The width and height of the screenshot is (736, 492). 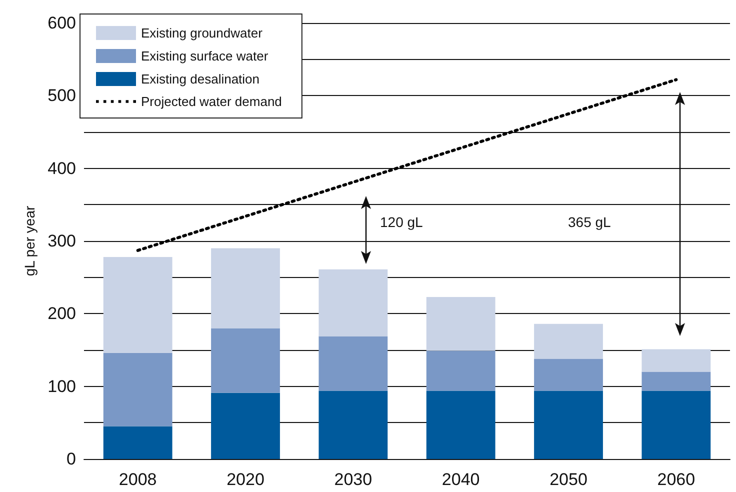 I want to click on x-tick-label: 2008, so click(x=137, y=479).